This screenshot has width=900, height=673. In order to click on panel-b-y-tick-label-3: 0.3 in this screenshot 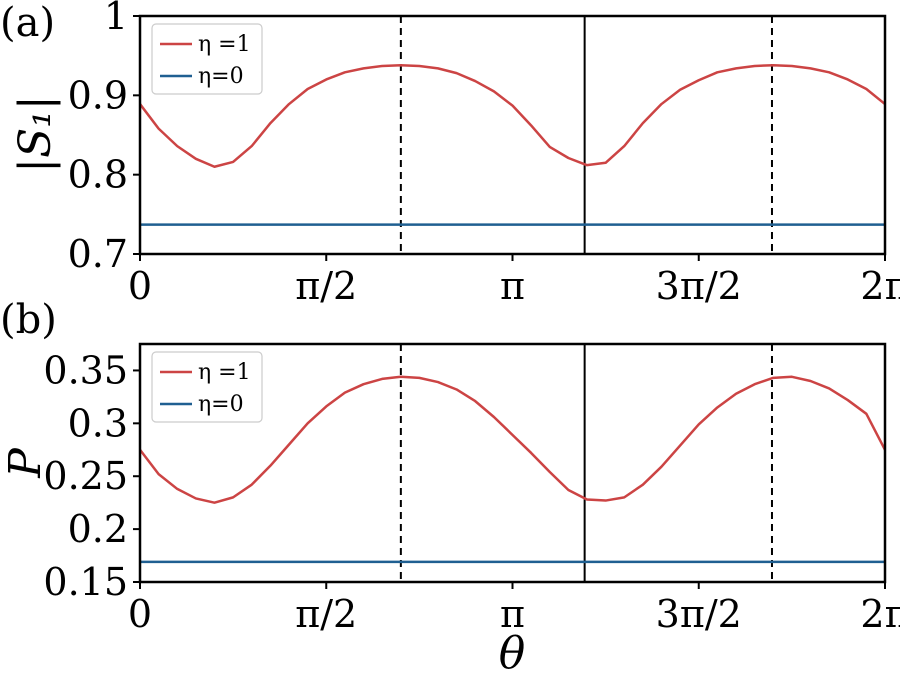, I will do `click(98, 423)`.